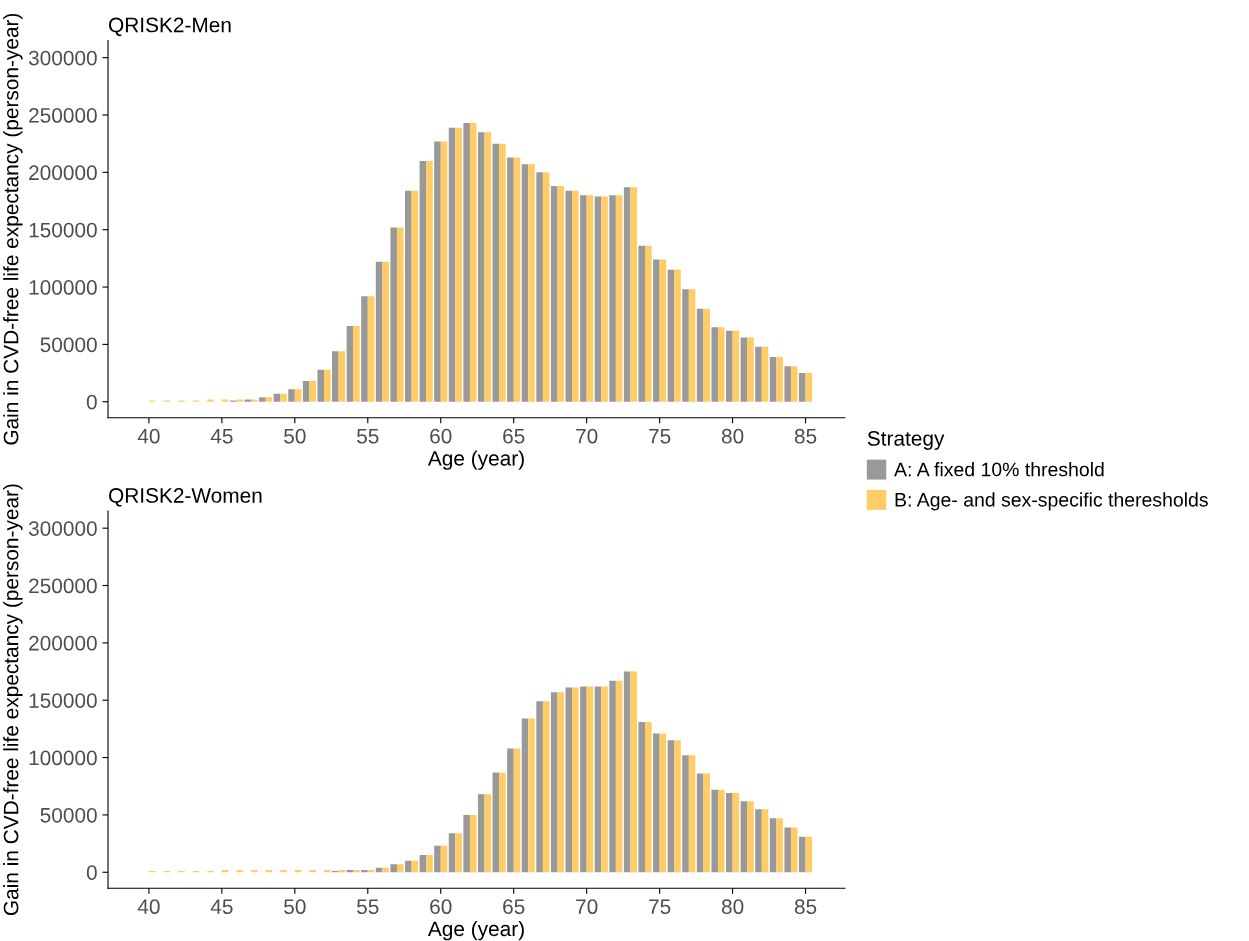 Image resolution: width=1249 pixels, height=941 pixels. Describe the element at coordinates (148, 907) in the screenshot. I see `x-tick-label: 40` at that location.